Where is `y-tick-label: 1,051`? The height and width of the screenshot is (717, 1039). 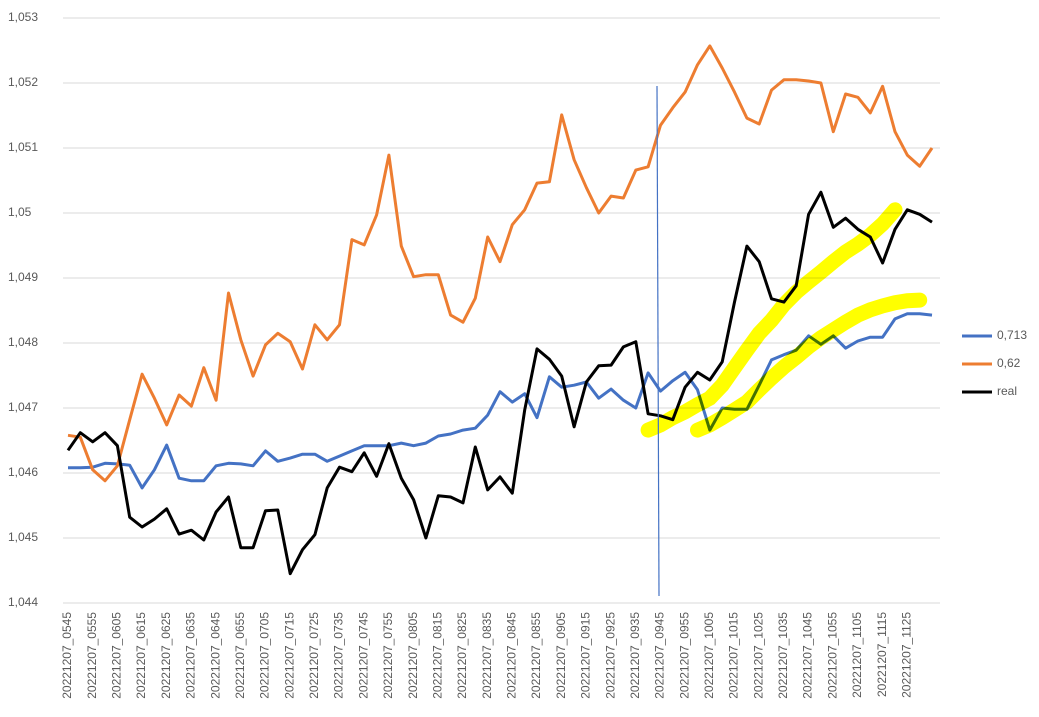
y-tick-label: 1,051 is located at coordinates (23, 147).